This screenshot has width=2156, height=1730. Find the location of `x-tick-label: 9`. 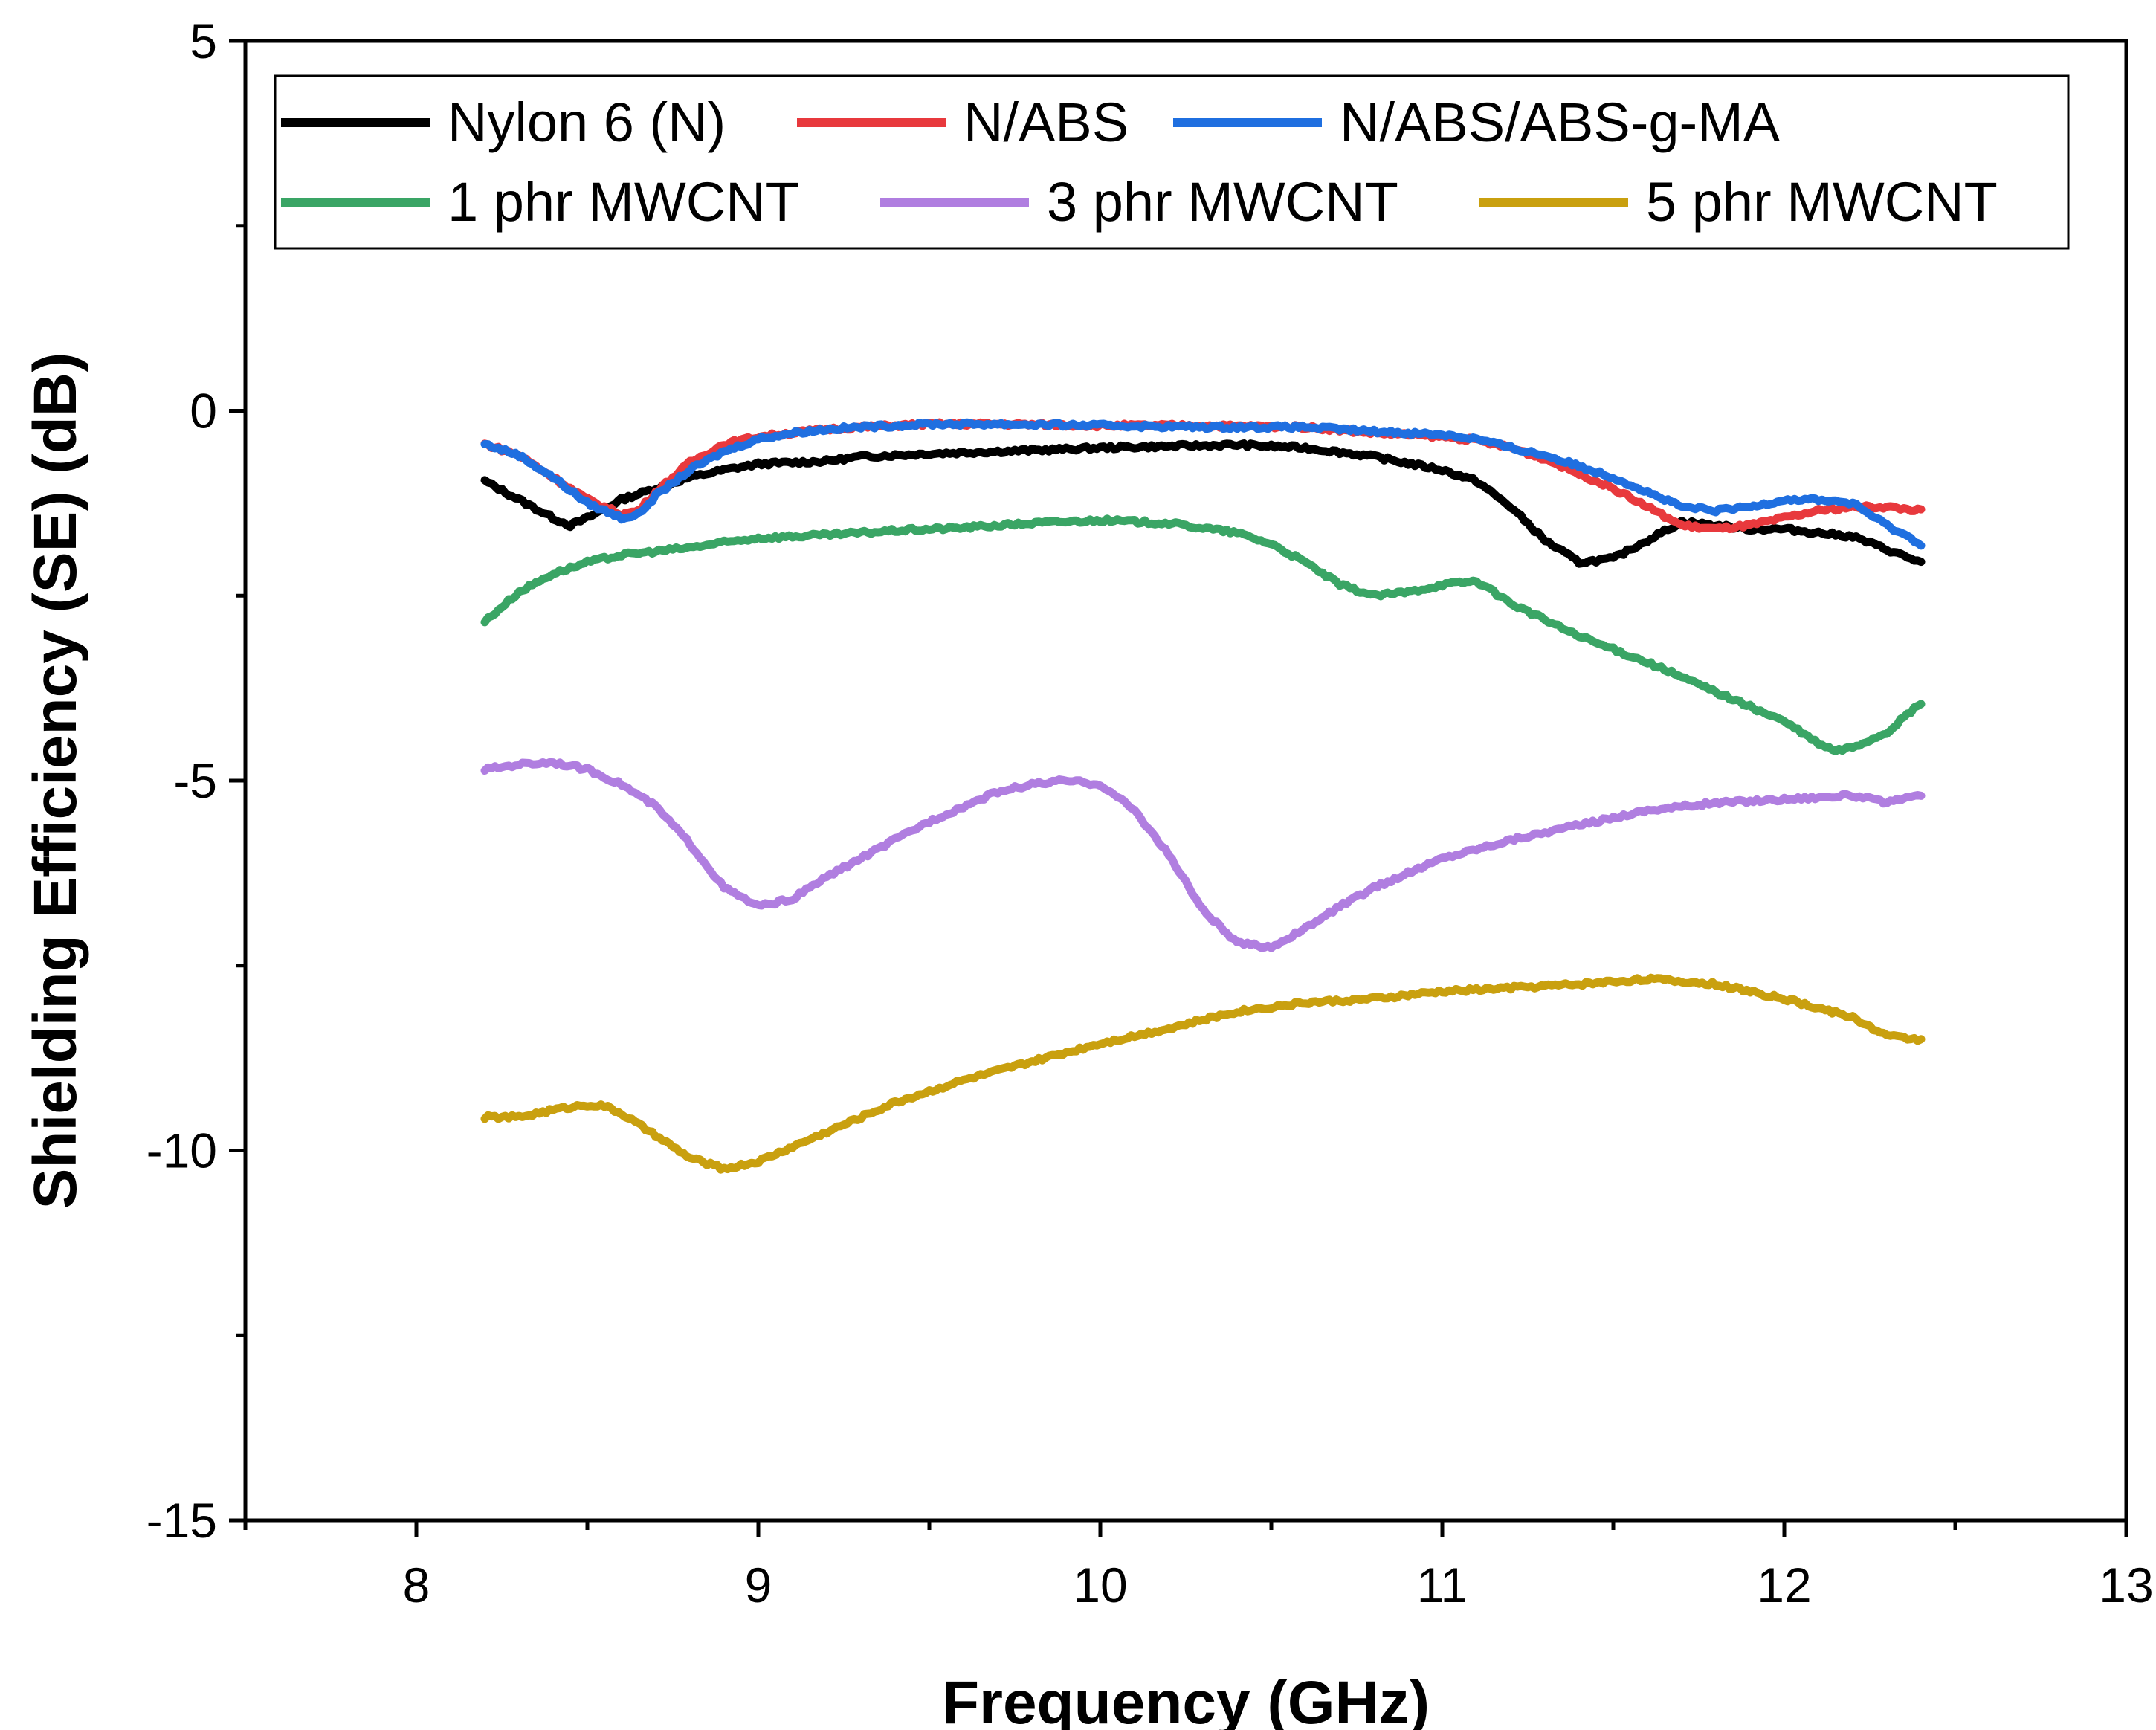

x-tick-label: 9 is located at coordinates (758, 1585).